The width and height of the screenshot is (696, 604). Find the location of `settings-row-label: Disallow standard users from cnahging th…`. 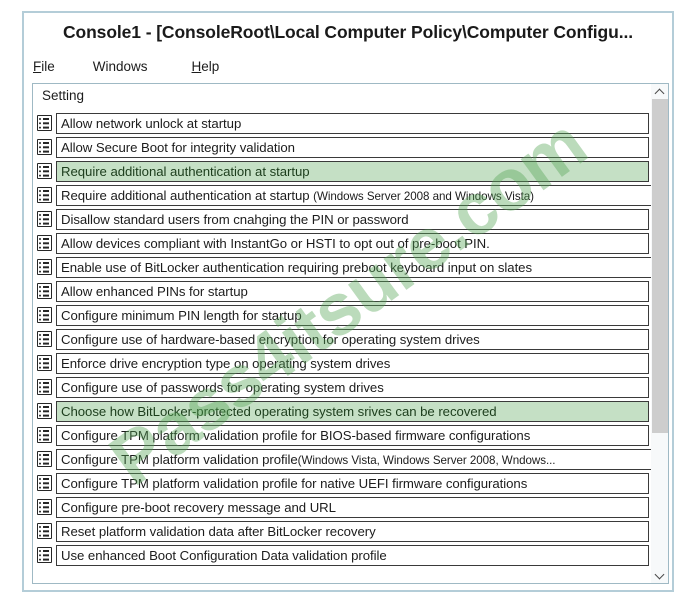

settings-row-label: Disallow standard users from cnahging th… is located at coordinates (235, 219).